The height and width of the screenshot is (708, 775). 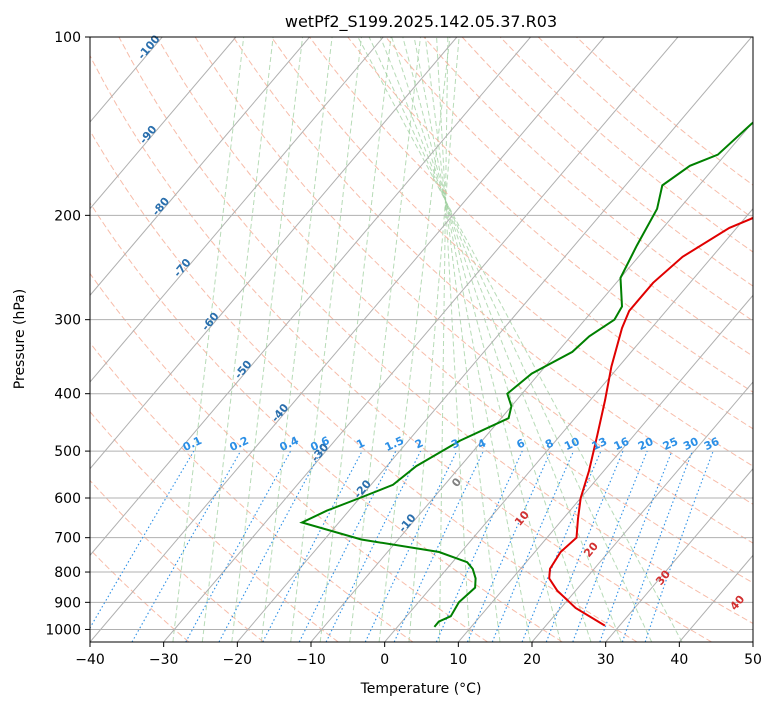 I want to click on mixing-ratio-label: 20, so click(x=646, y=444).